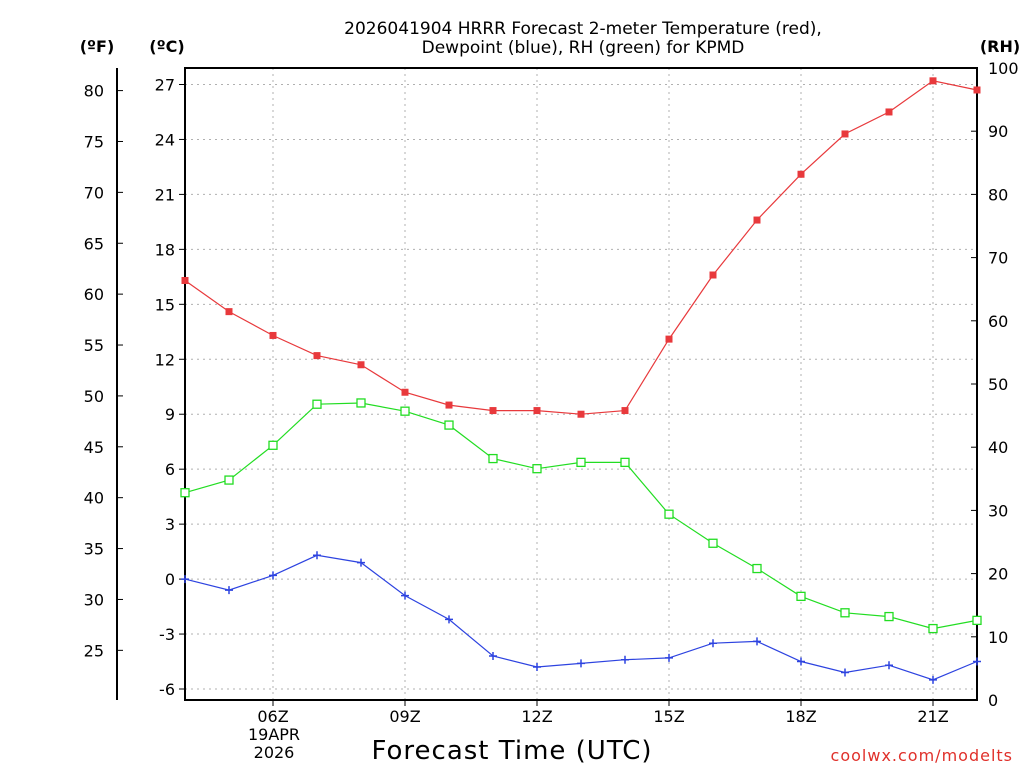 The width and height of the screenshot is (1024, 768). Describe the element at coordinates (998, 384) in the screenshot. I see `rh-tick-label: 50` at that location.